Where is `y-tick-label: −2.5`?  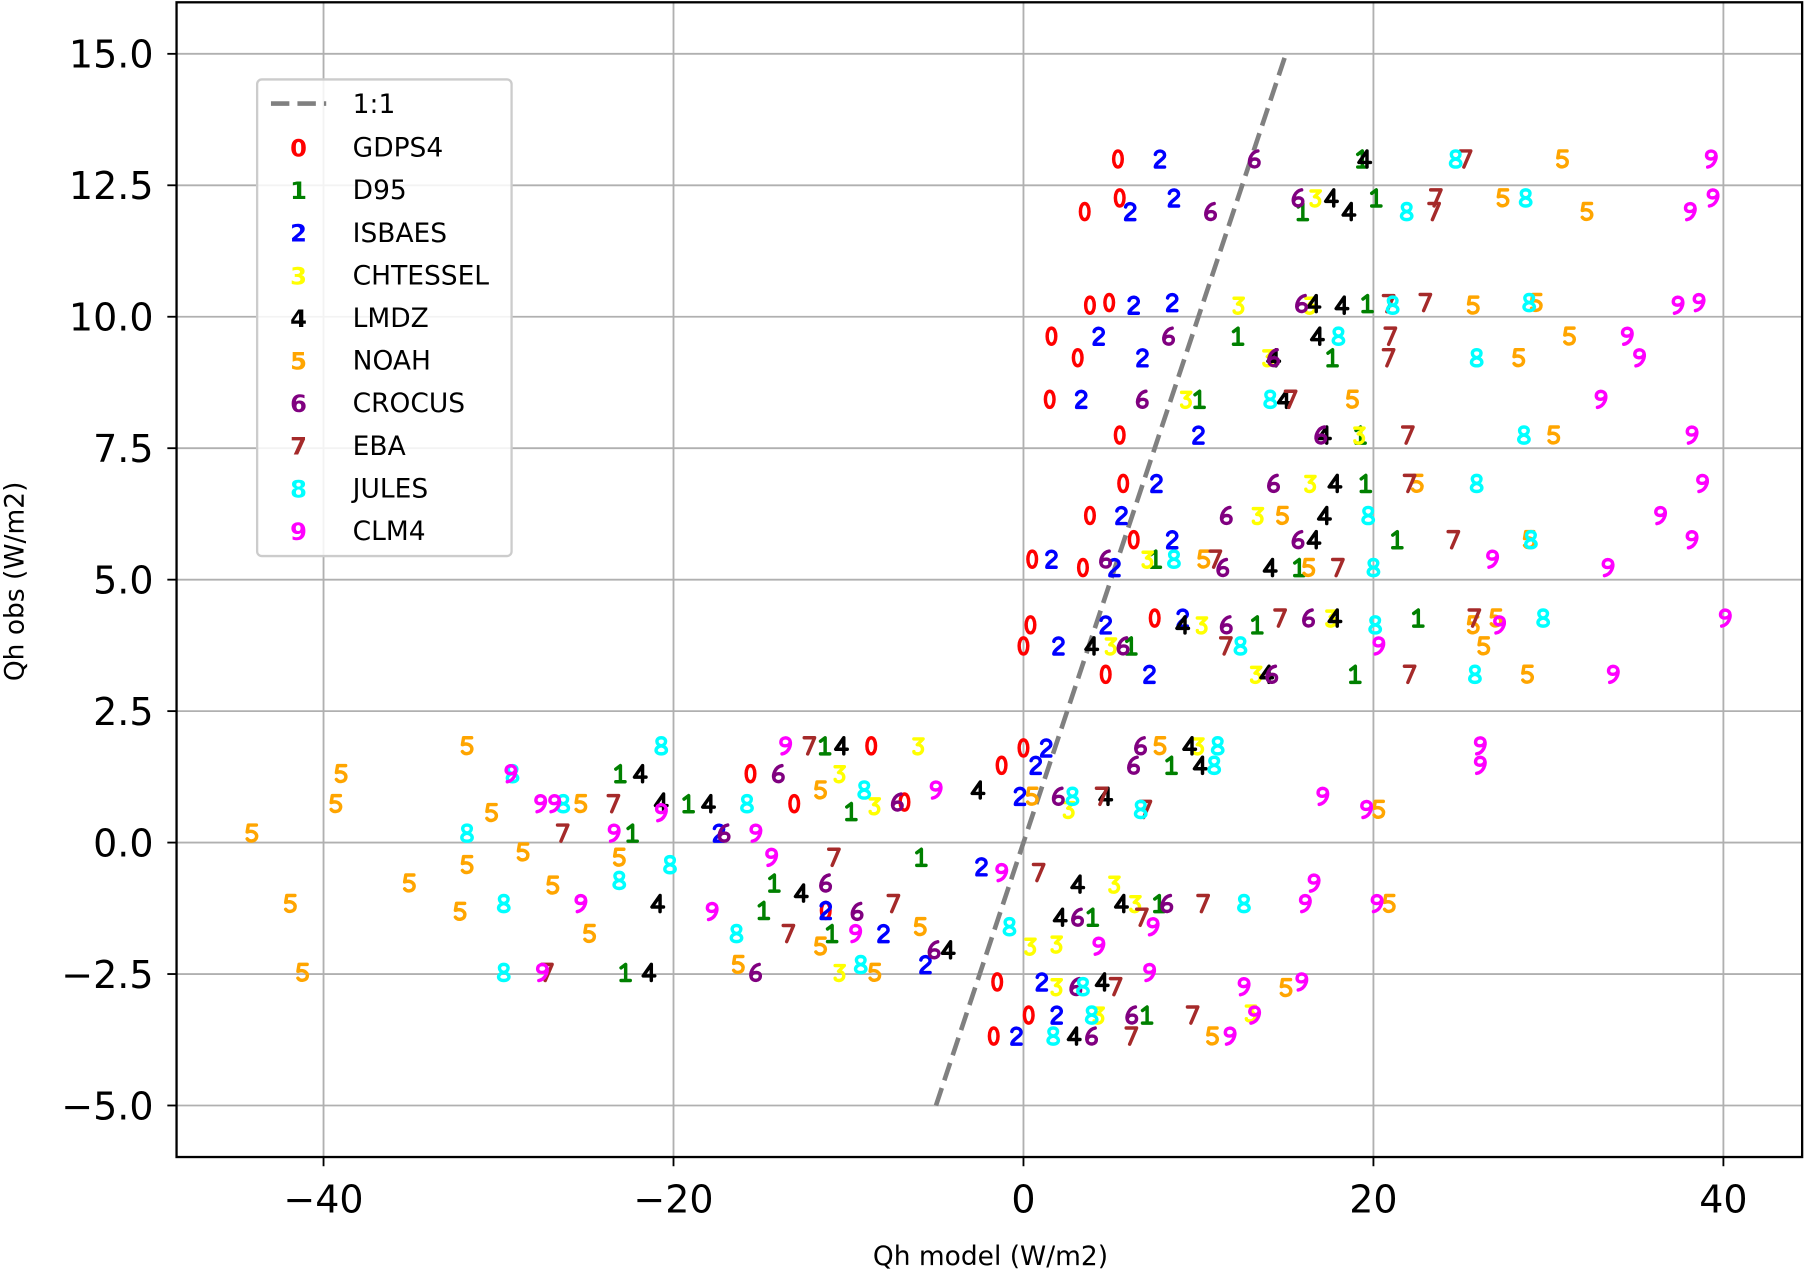
y-tick-label: −2.5 is located at coordinates (107, 975).